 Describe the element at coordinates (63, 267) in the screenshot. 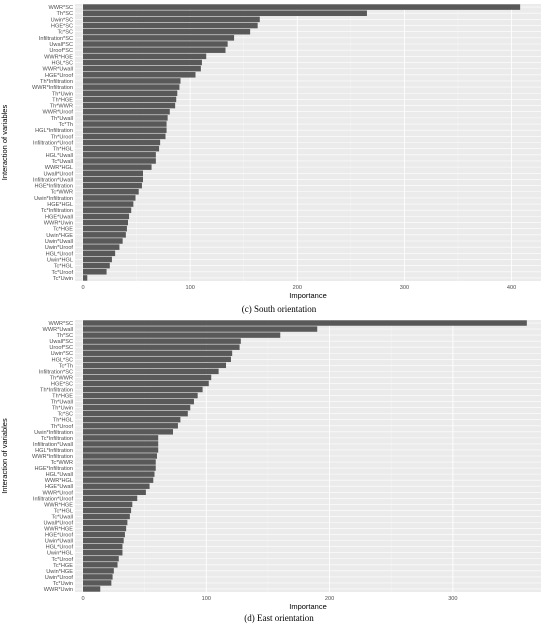

I see `y-tick-label: Tc*HGL` at that location.